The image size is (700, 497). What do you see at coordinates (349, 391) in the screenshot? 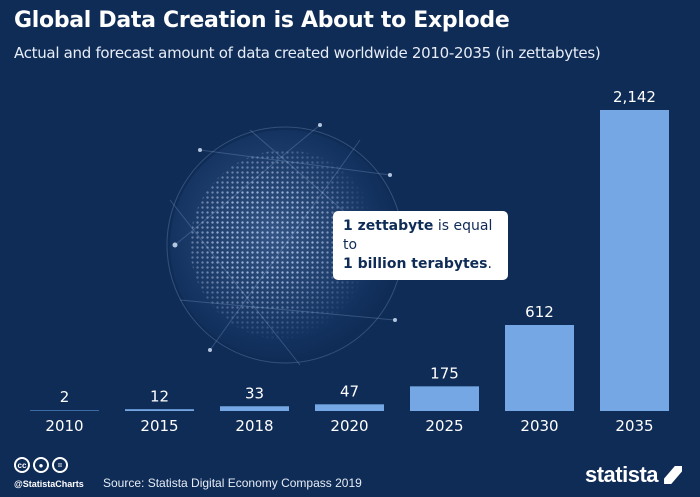
I see `value-label-2020: 47` at bounding box center [349, 391].